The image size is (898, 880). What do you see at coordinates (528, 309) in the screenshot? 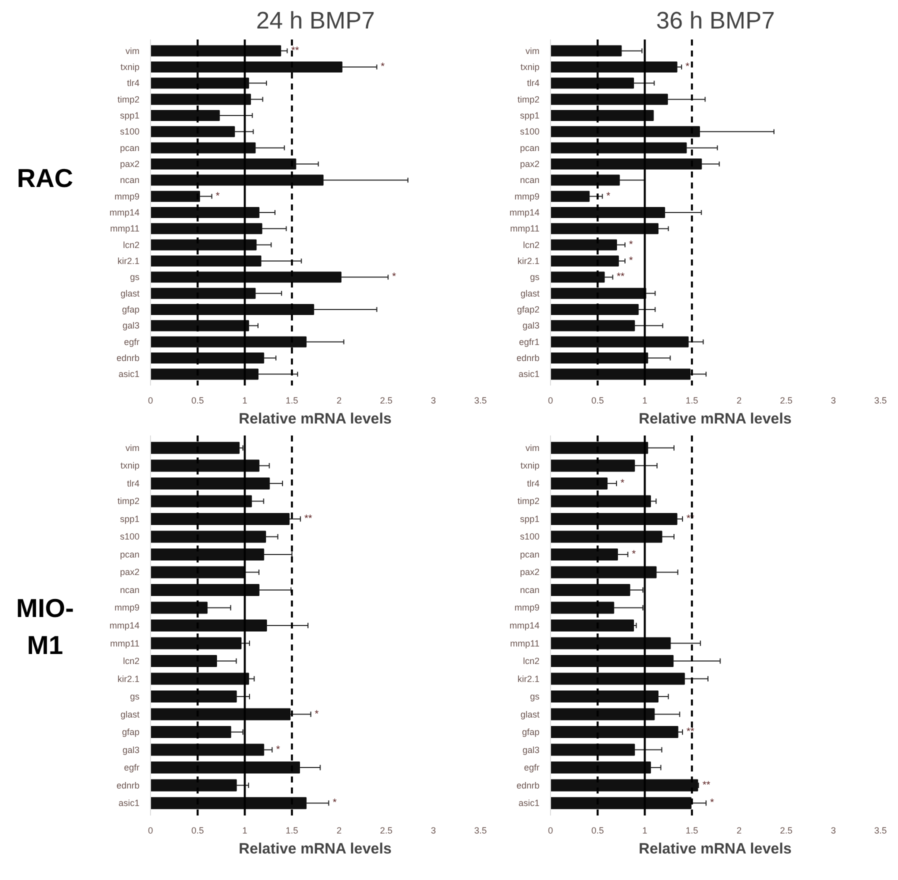
I see `y-tick-label: gfap2` at bounding box center [528, 309].